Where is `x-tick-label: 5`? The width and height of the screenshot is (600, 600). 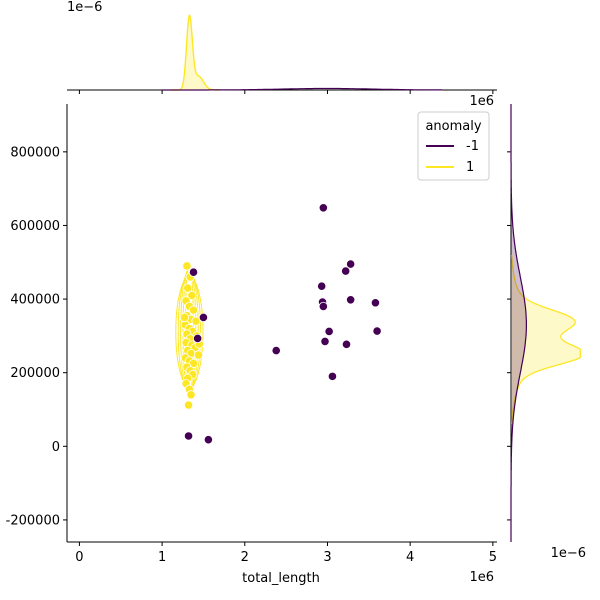
x-tick-label: 5 is located at coordinates (493, 557).